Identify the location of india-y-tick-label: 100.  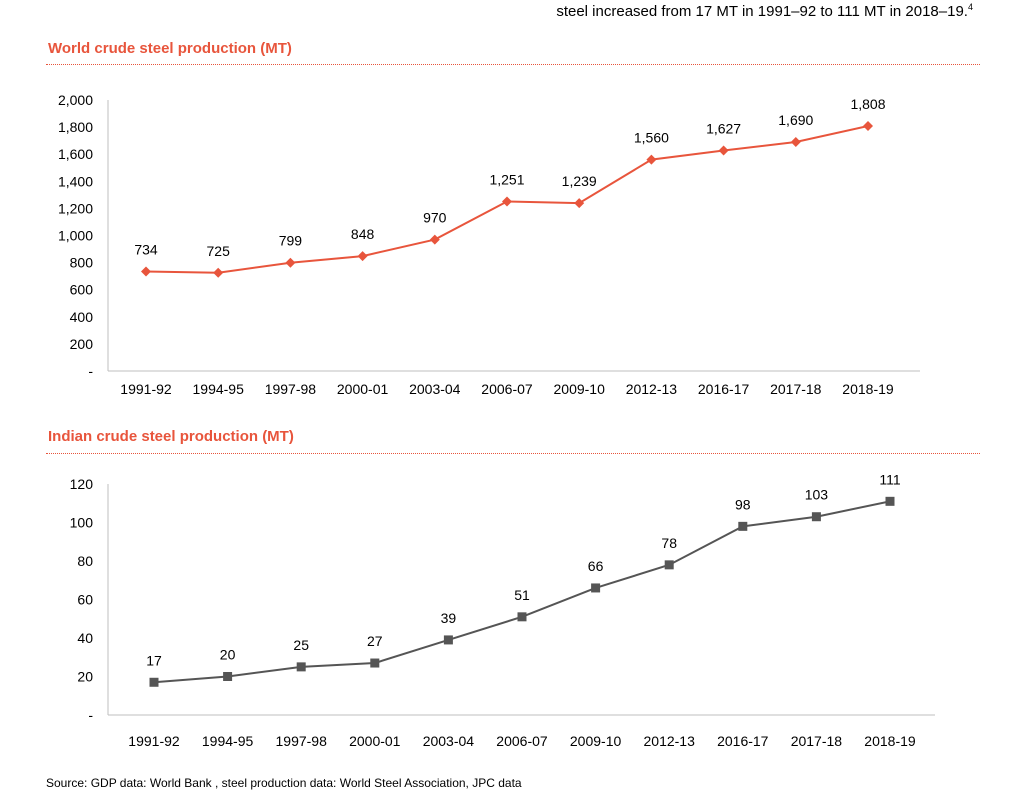
(82, 523).